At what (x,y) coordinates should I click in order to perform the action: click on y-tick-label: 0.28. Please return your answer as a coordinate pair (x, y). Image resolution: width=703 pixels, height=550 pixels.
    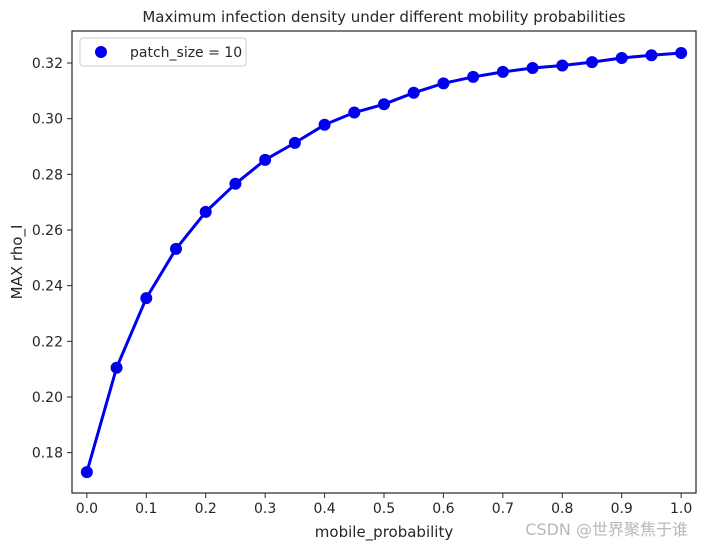
    Looking at the image, I should click on (47, 175).